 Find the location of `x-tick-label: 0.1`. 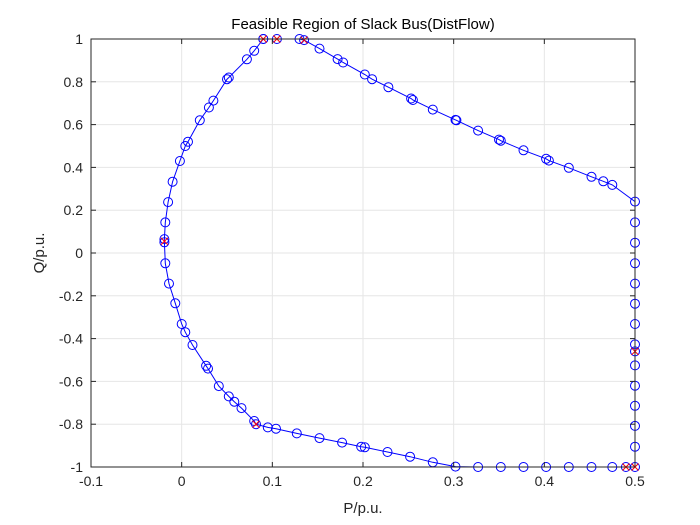

x-tick-label: 0.1 is located at coordinates (273, 481).